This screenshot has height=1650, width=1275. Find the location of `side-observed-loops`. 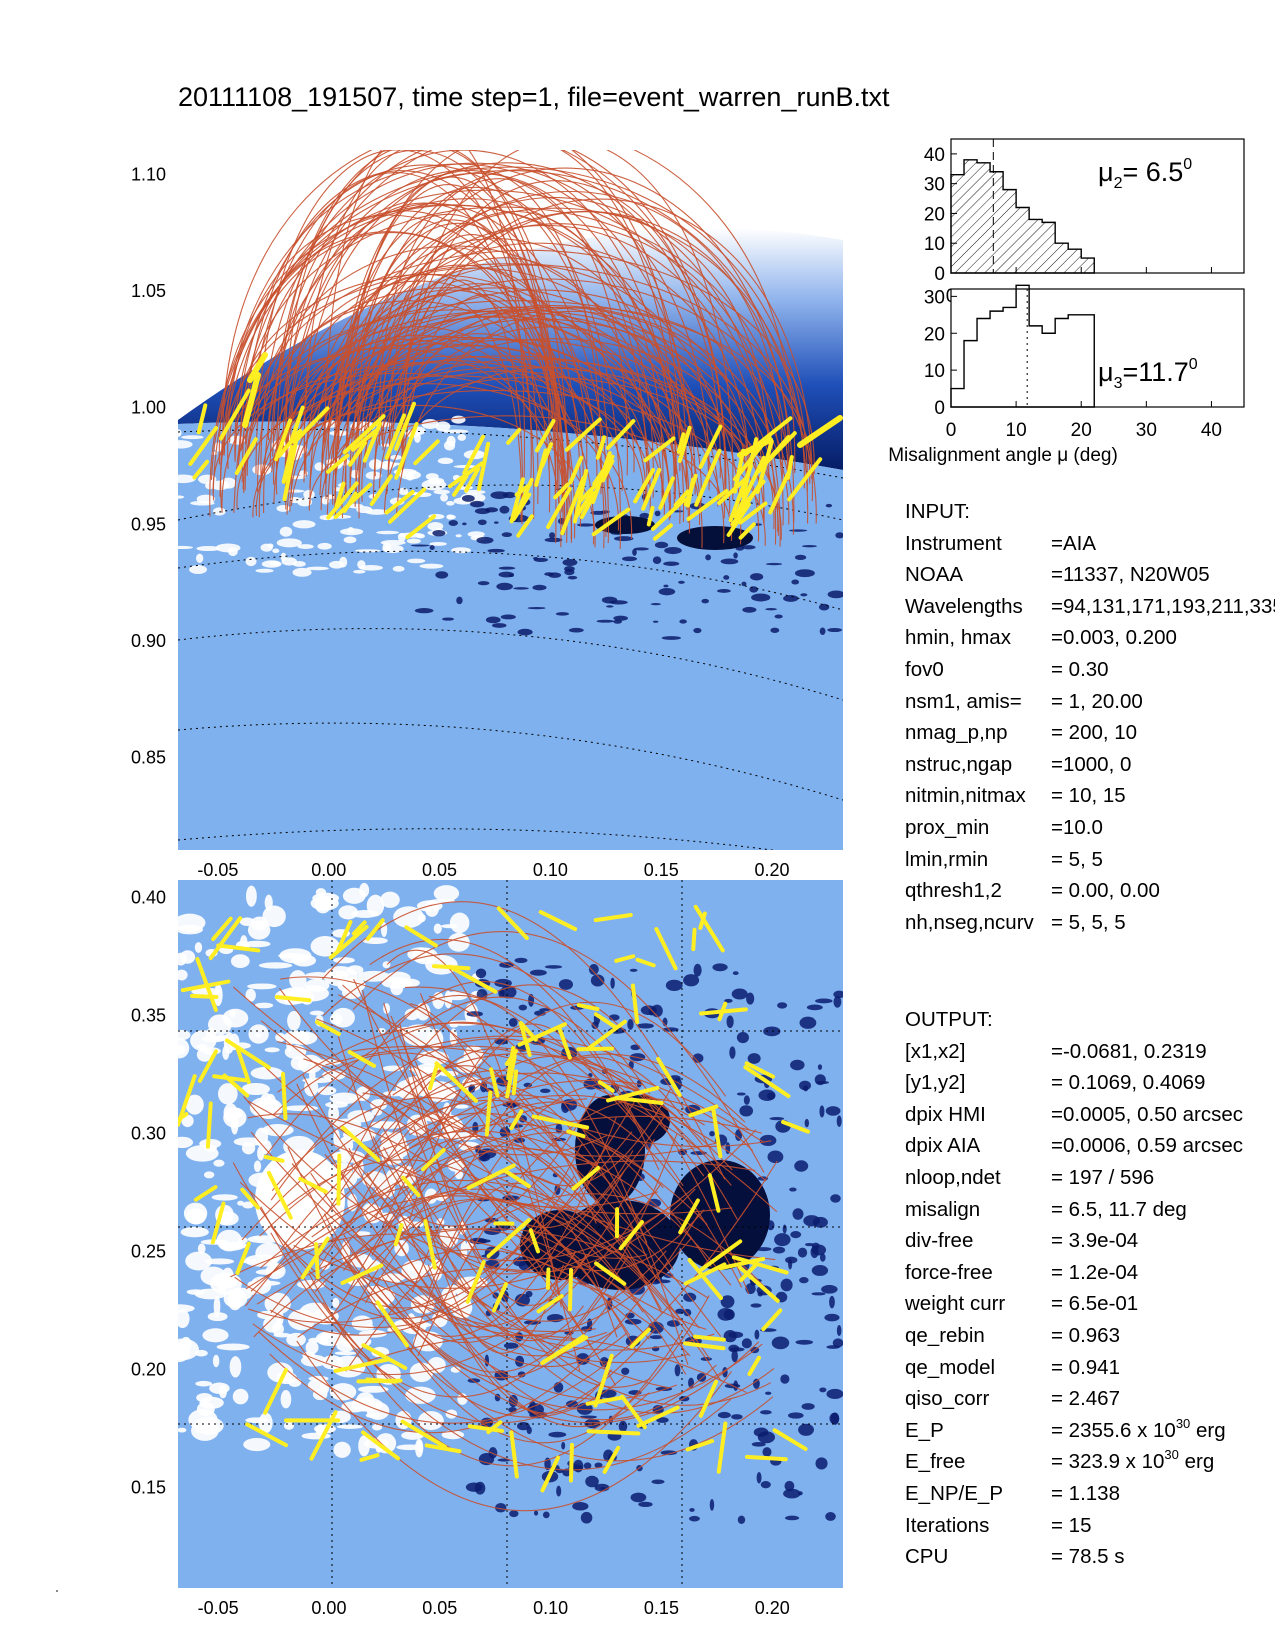

side-observed-loops is located at coordinates (515, 446).